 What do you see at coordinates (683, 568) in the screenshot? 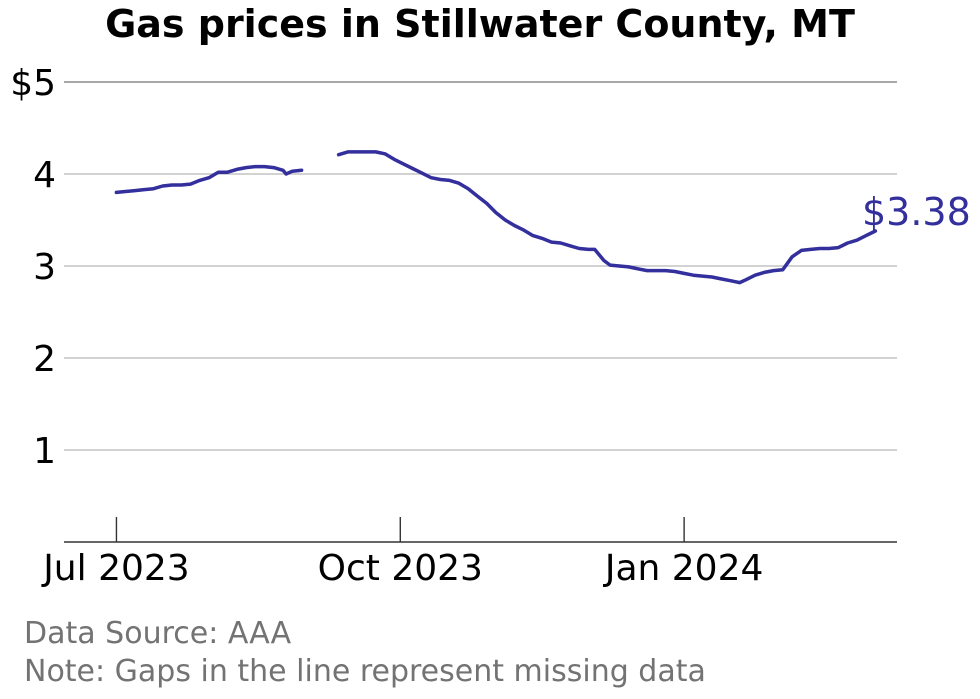
I see `x-tick-label: Jan 2024` at bounding box center [683, 568].